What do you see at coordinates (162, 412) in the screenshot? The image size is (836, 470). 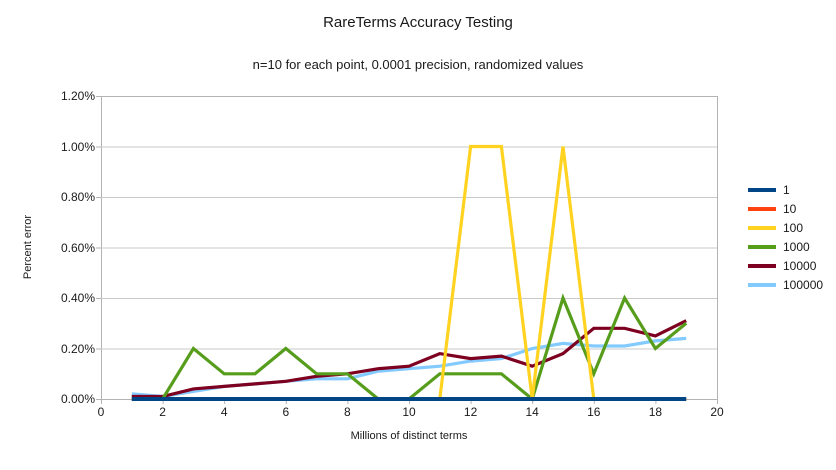 I see `x-tick-label: 2` at bounding box center [162, 412].